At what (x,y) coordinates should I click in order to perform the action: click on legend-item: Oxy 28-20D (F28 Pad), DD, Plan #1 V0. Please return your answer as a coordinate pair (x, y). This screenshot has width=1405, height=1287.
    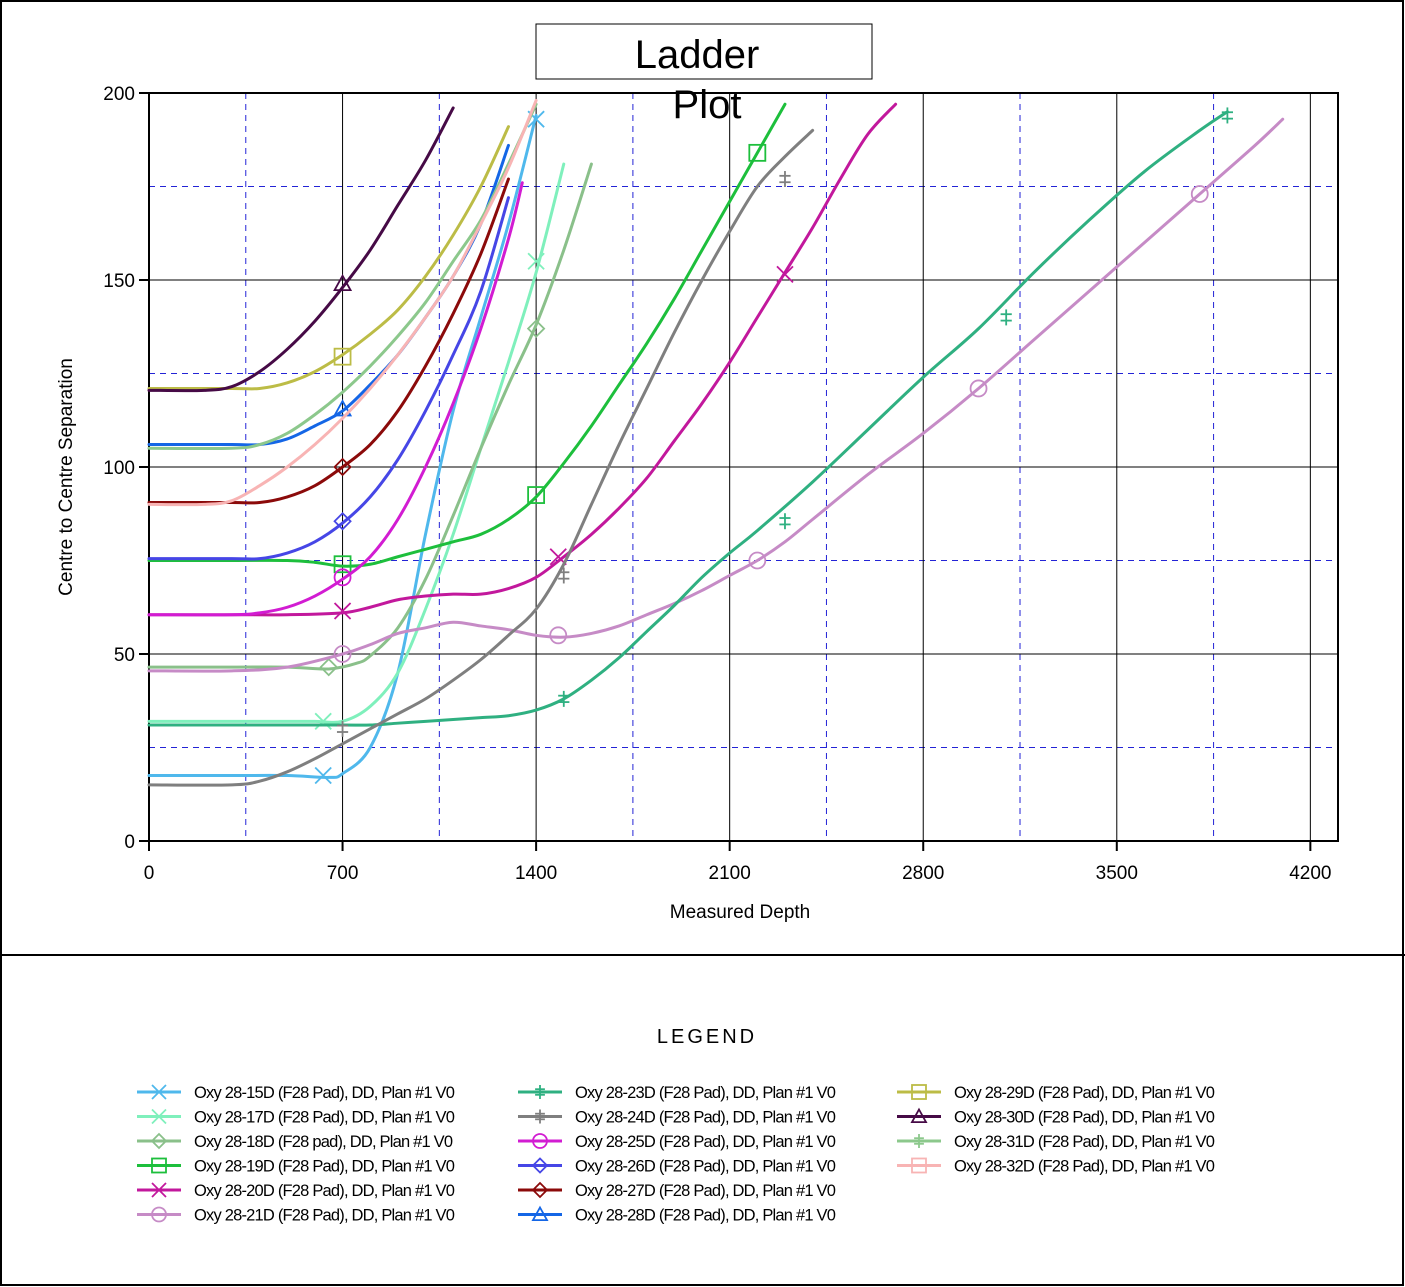
    Looking at the image, I should click on (296, 1191).